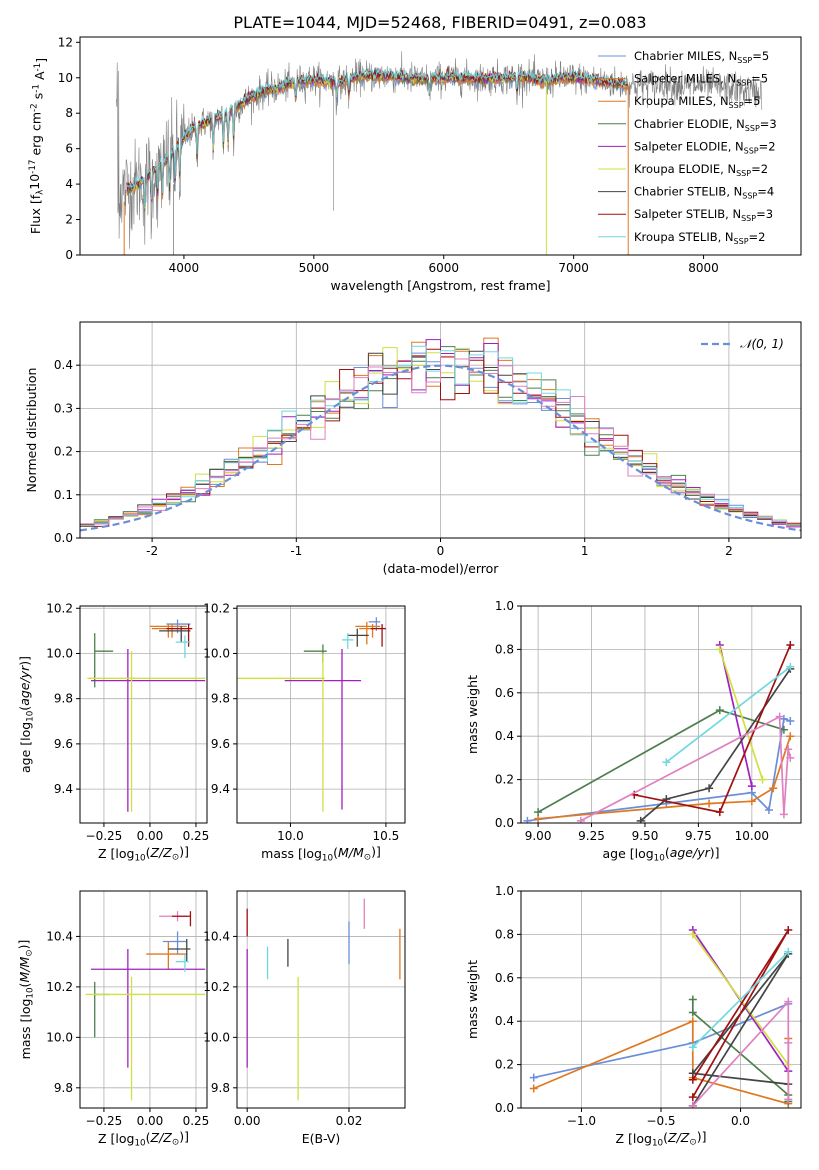 This screenshot has width=819, height=1170. What do you see at coordinates (441, 551) in the screenshot?
I see `x-tick-label: 0` at bounding box center [441, 551].